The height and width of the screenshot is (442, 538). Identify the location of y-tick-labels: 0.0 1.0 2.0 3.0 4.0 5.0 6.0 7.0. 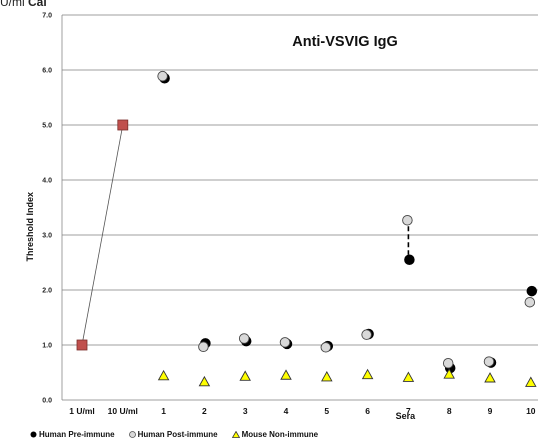
(47, 209).